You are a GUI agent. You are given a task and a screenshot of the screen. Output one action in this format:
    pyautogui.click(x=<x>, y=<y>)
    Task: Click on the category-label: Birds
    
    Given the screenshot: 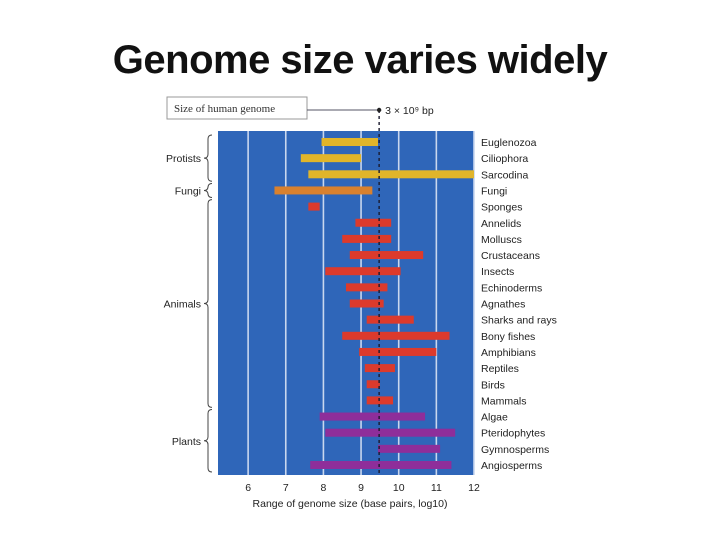 What is the action you would take?
    pyautogui.click(x=493, y=385)
    